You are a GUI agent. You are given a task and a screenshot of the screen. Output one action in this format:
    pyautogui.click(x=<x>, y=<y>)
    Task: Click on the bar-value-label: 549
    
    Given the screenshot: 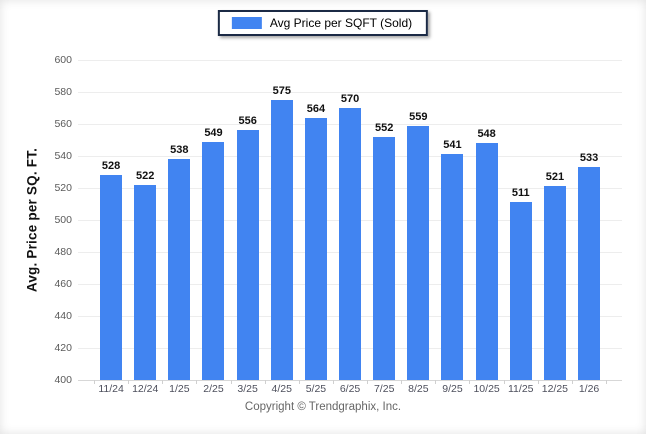 What is the action you would take?
    pyautogui.click(x=213, y=132)
    